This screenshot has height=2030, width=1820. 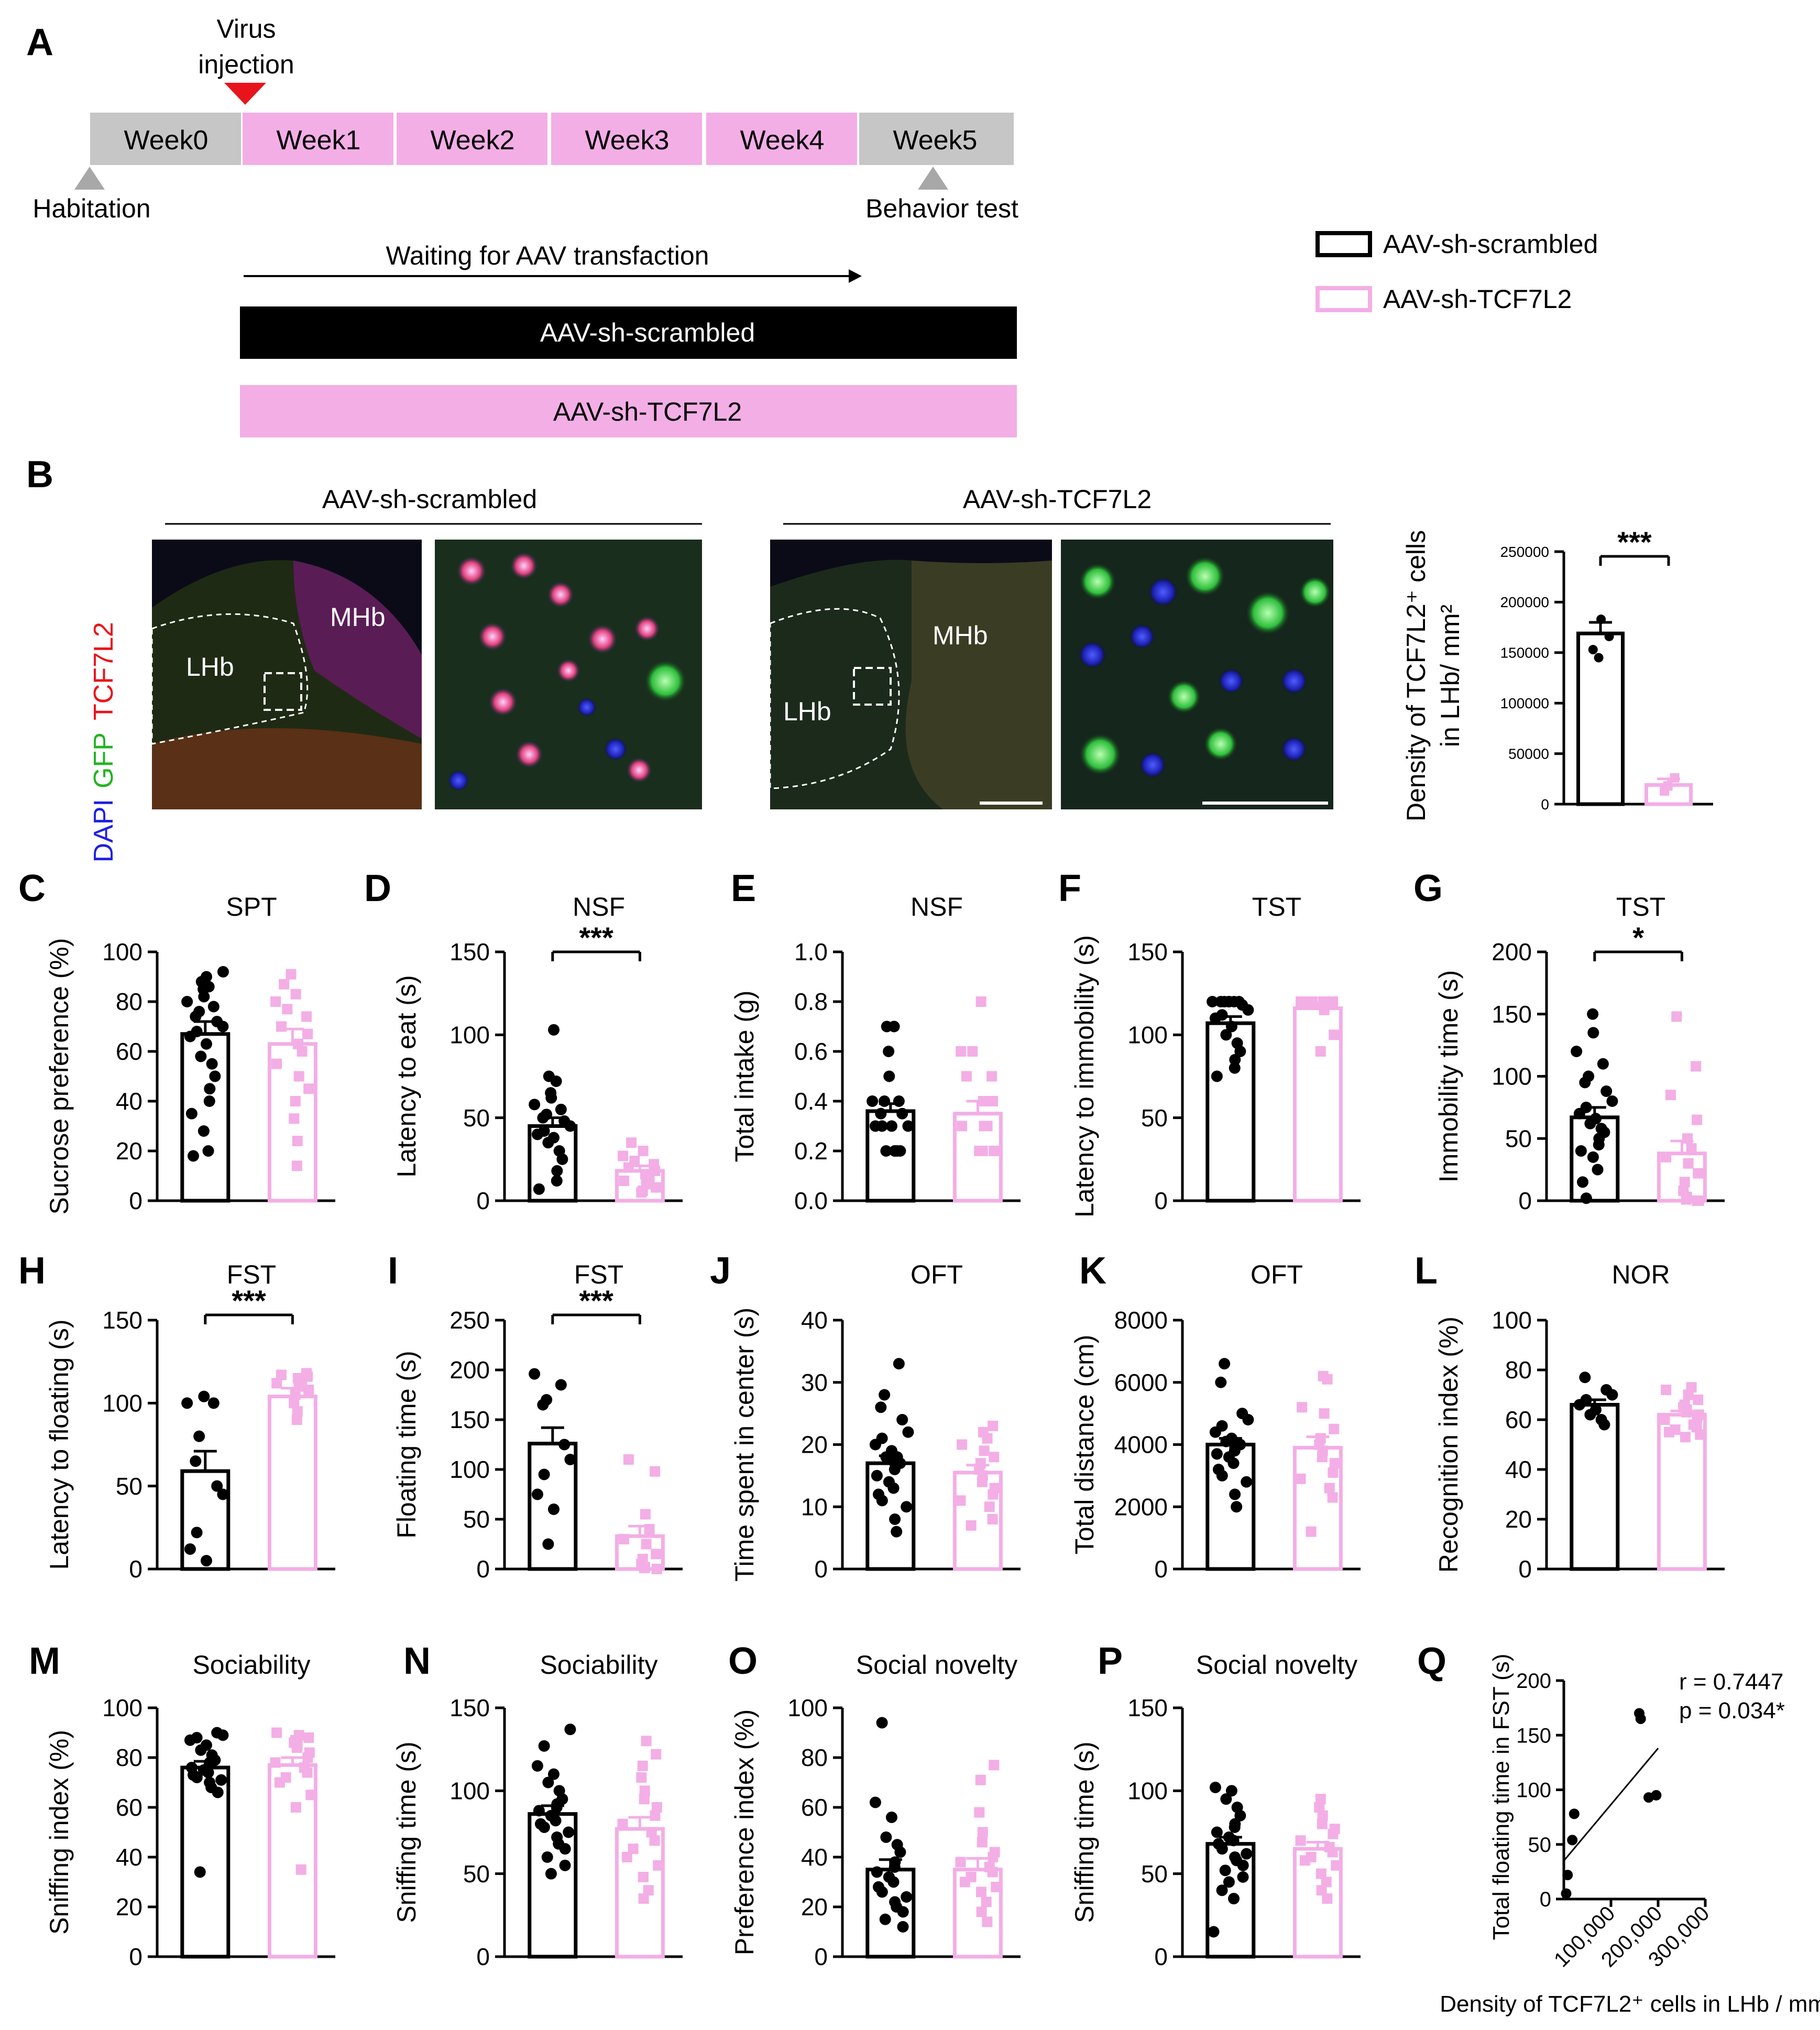 What do you see at coordinates (1456, 272) in the screenshot?
I see `legend: AAV-sh-scrambled AAV-sh-TCF7L2` at bounding box center [1456, 272].